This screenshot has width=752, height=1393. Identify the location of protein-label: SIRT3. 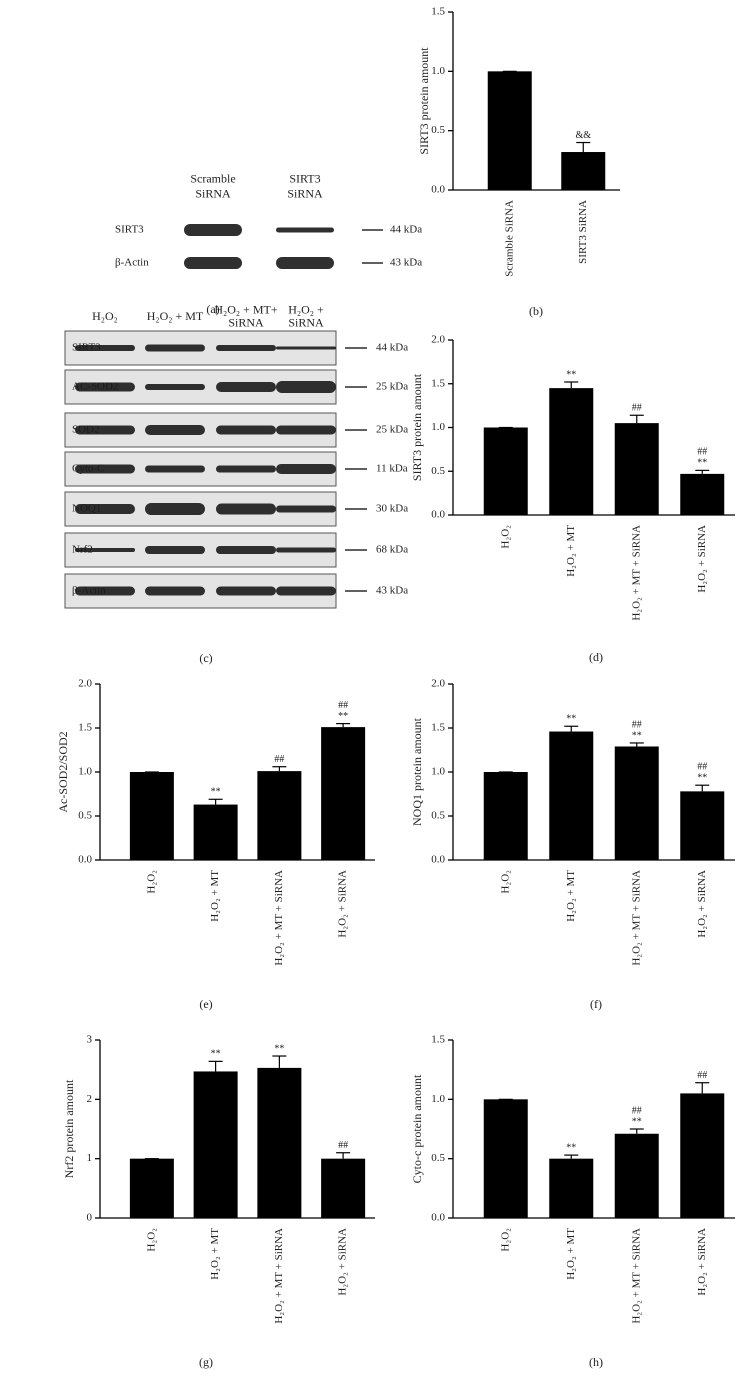
(129, 230).